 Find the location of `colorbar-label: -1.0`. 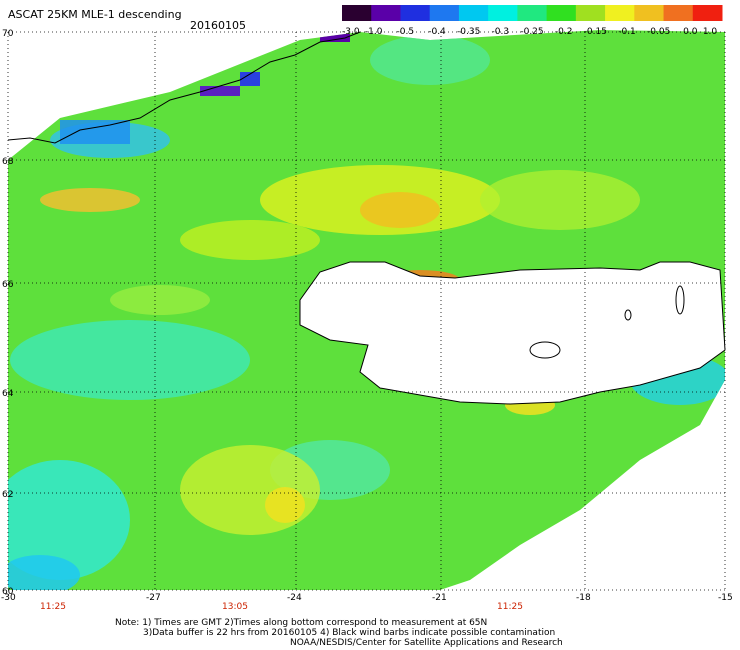

colorbar-label: -1.0 is located at coordinates (374, 32).